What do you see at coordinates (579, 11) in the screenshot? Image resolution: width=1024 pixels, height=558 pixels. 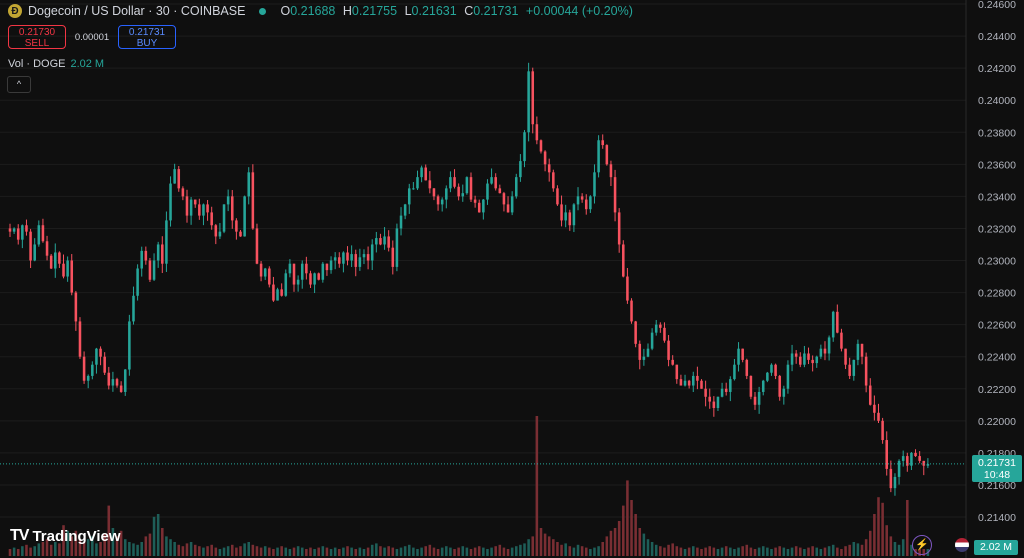 I see `change-value: +0.00044 (+0.20%)` at bounding box center [579, 11].